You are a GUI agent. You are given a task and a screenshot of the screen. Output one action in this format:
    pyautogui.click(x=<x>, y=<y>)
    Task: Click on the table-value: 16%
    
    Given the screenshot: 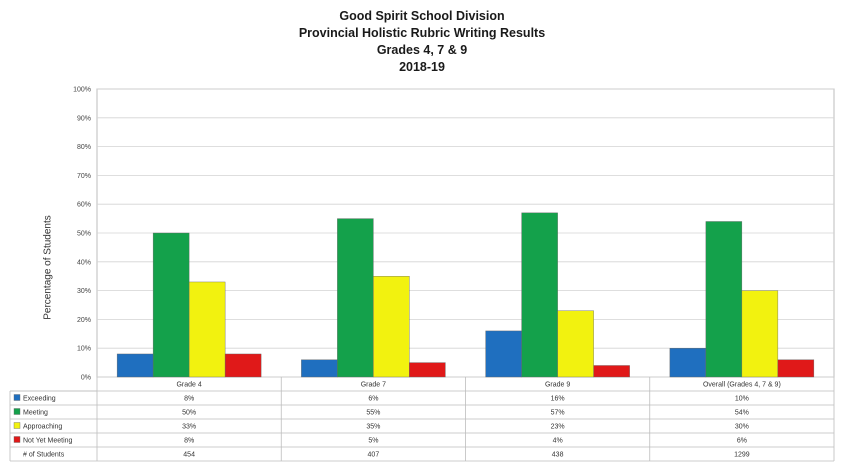 What is the action you would take?
    pyautogui.click(x=558, y=399)
    